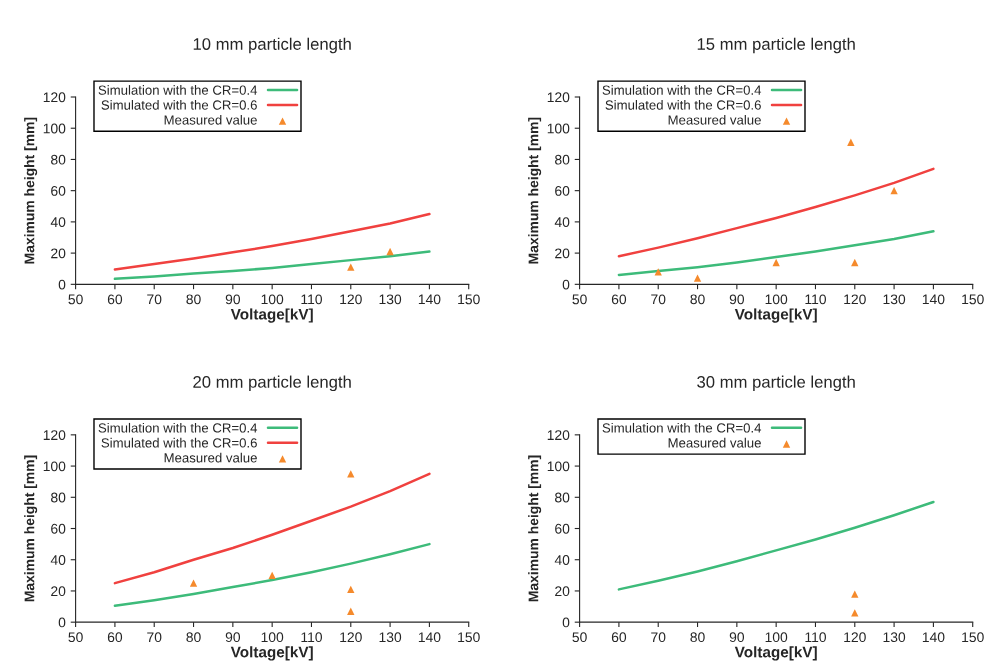 The height and width of the screenshot is (669, 1008). Describe the element at coordinates (776, 383) in the screenshot. I see `chart-title: 30 mm particle length` at that location.